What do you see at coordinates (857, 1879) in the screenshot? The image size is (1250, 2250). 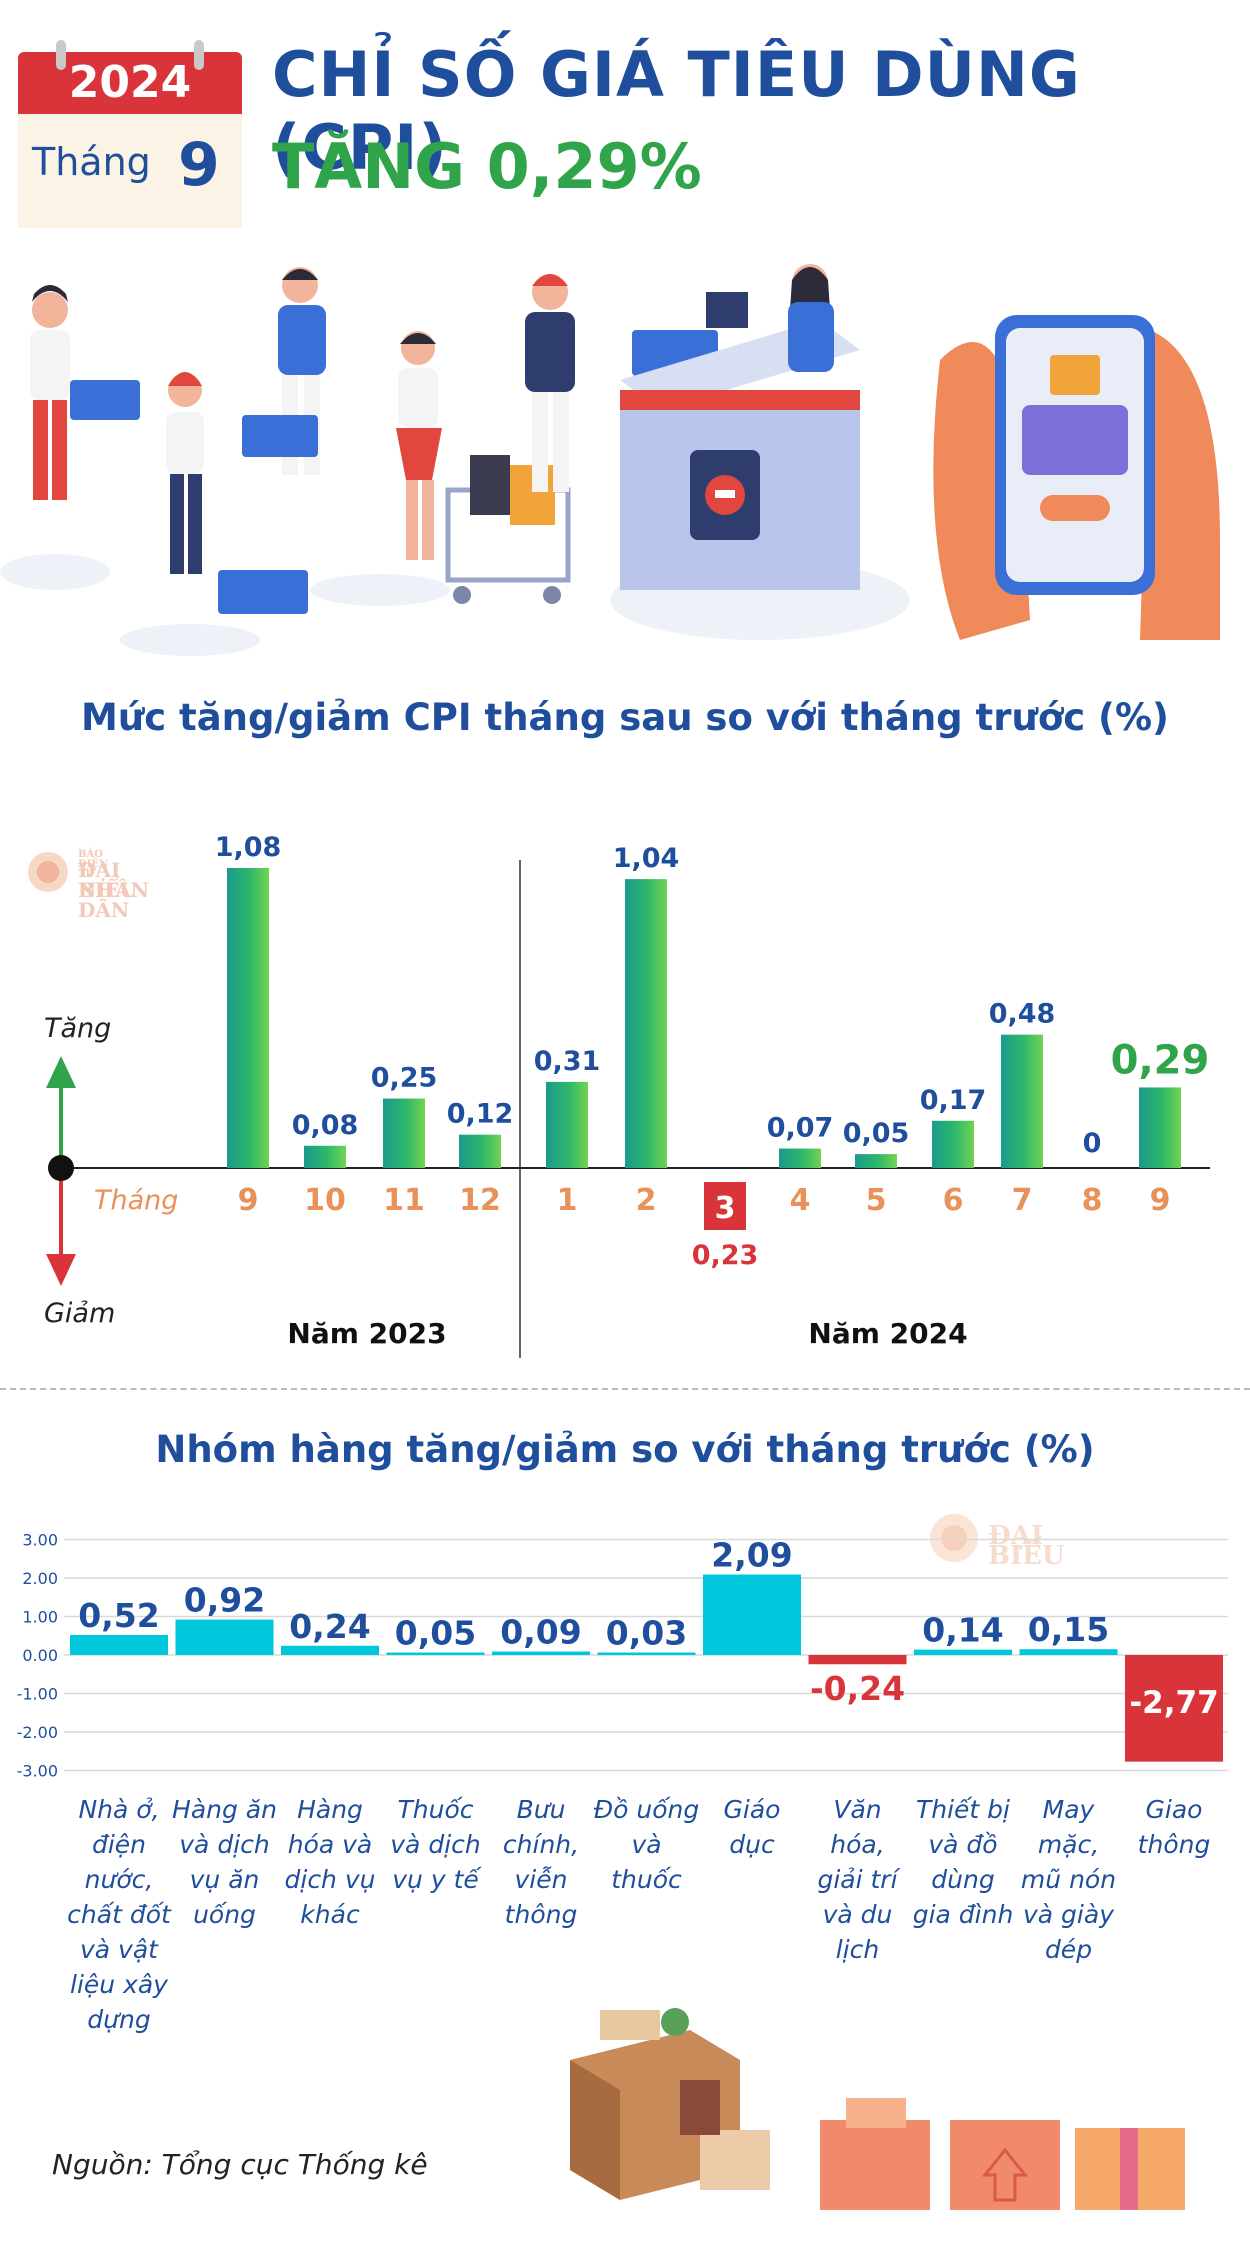 I see `group-category-label: Văn hóa, giải trí và du lịch` at bounding box center [857, 1879].